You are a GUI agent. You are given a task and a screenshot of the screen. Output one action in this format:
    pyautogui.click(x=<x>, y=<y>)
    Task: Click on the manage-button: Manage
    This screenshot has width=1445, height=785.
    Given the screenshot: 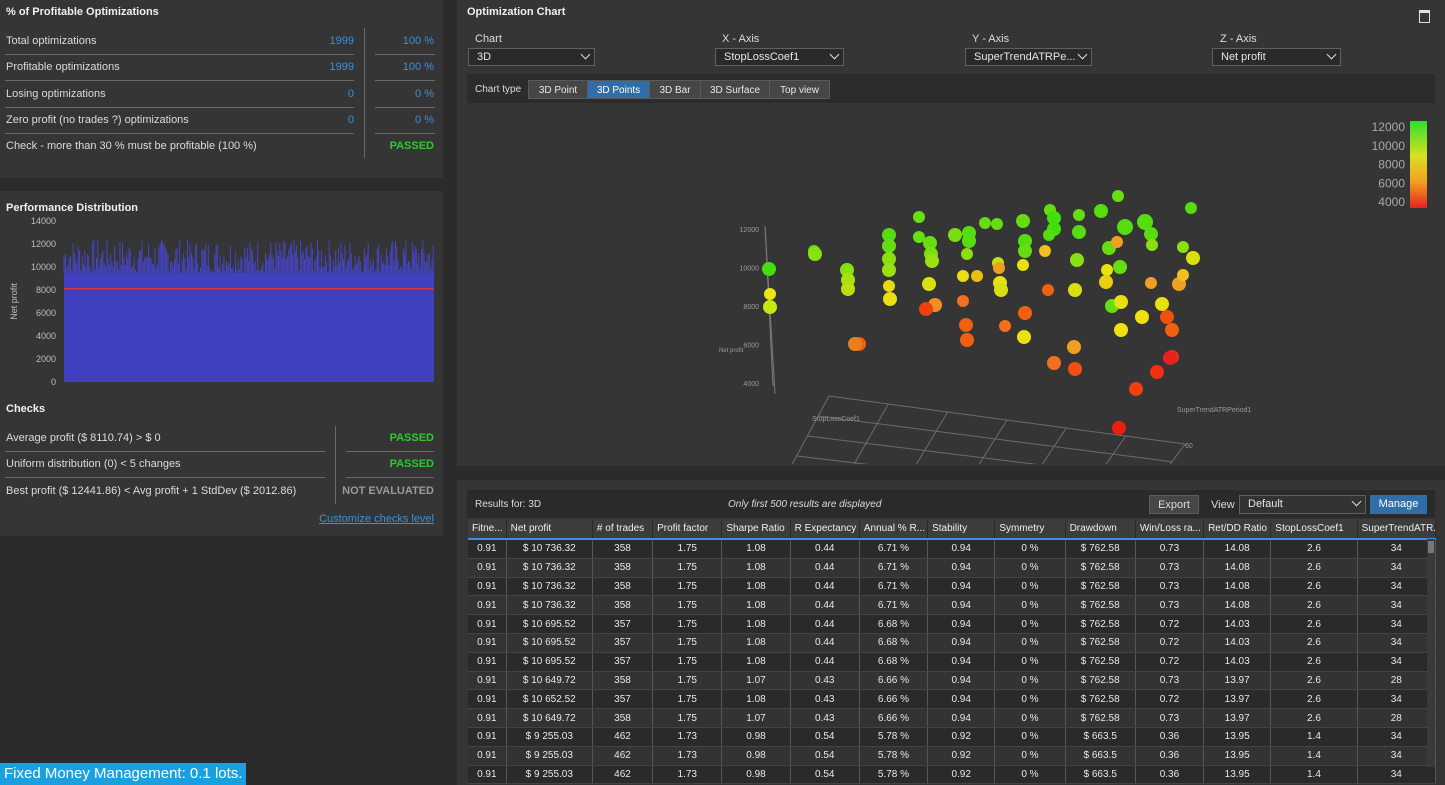 What is the action you would take?
    pyautogui.click(x=1398, y=504)
    